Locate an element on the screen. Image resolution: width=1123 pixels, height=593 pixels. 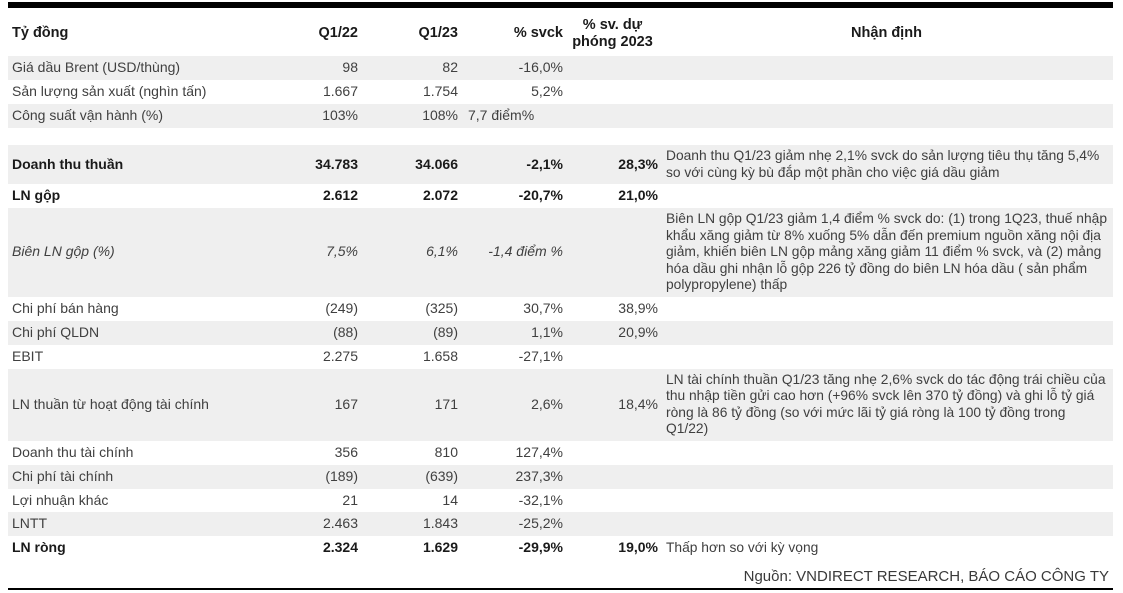
q1-23-cell: (89) is located at coordinates (445, 331).